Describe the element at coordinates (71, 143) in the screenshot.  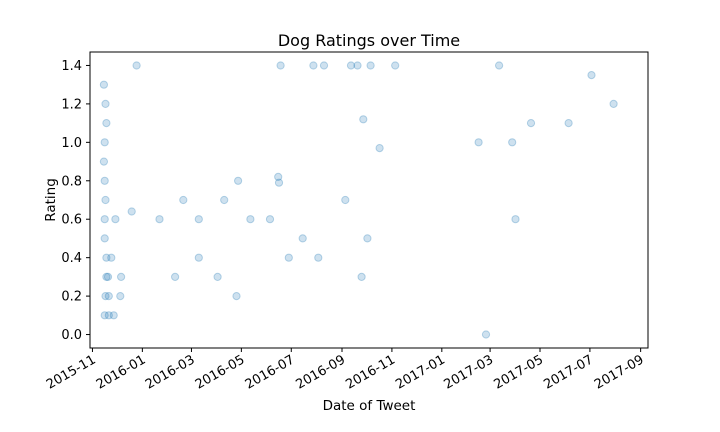
I see `y-tick-label: 1.0` at that location.